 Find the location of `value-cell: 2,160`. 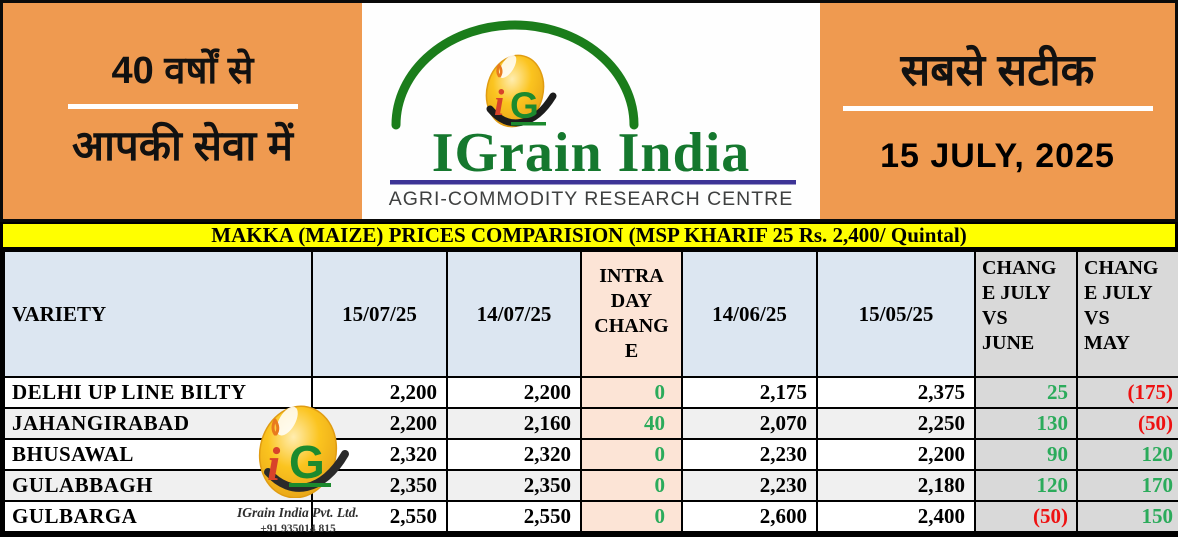

value-cell: 2,160 is located at coordinates (514, 423).